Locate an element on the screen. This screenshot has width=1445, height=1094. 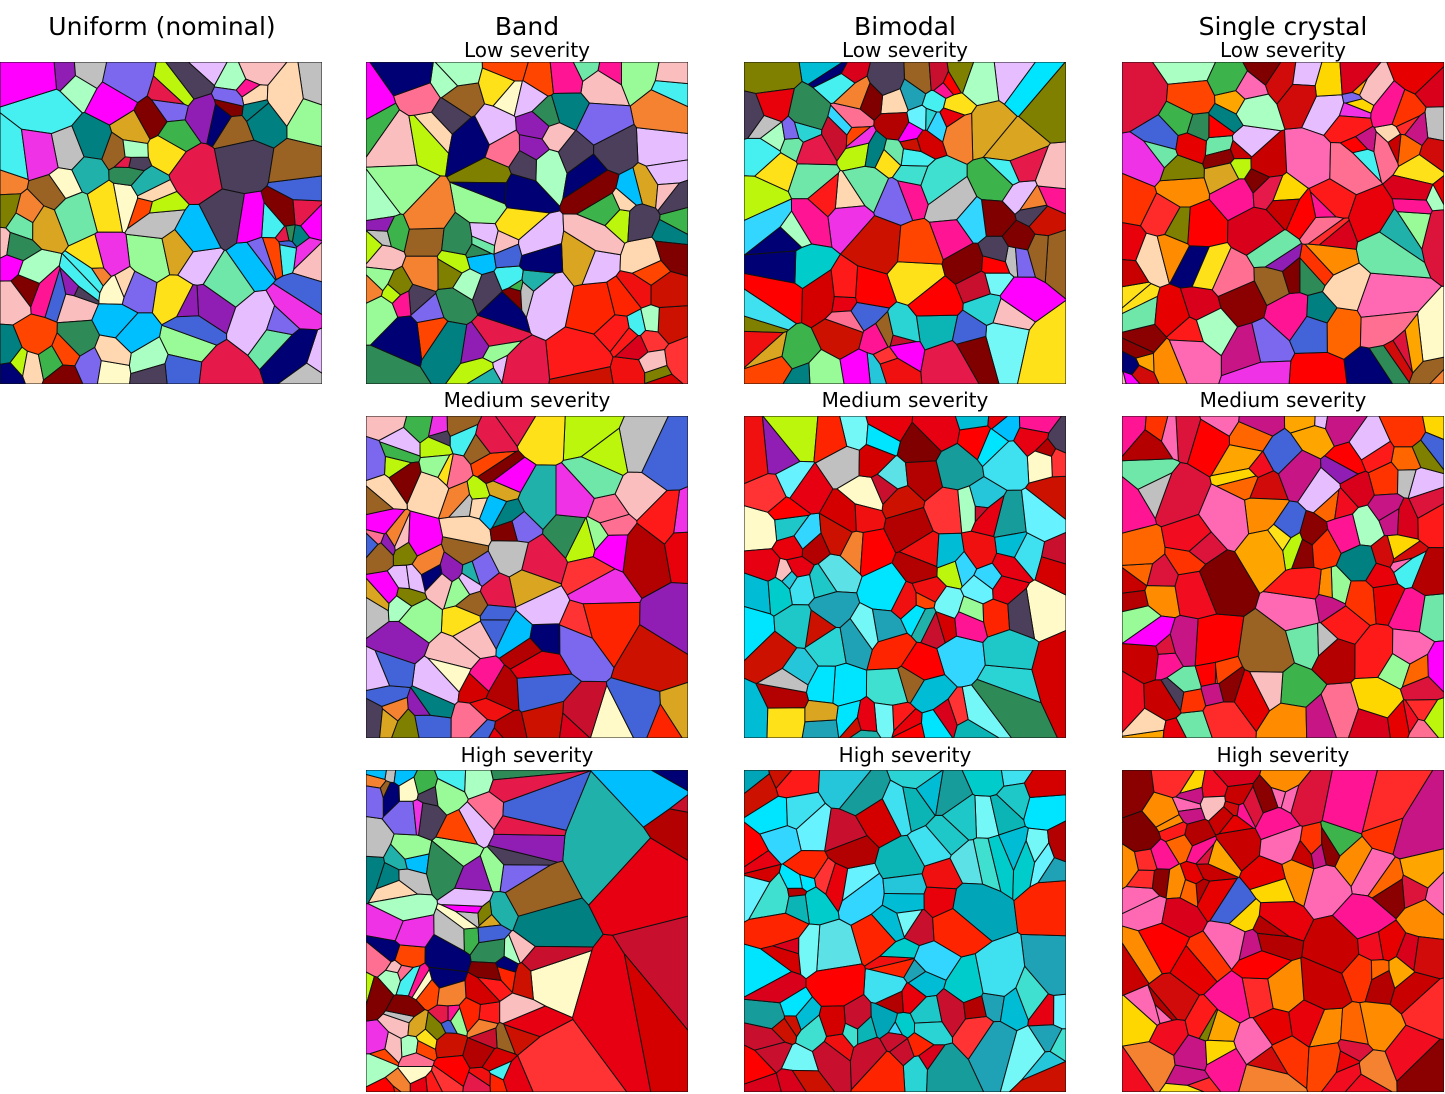
bimodal-high-severity-label: High severity is located at coordinates (905, 755).